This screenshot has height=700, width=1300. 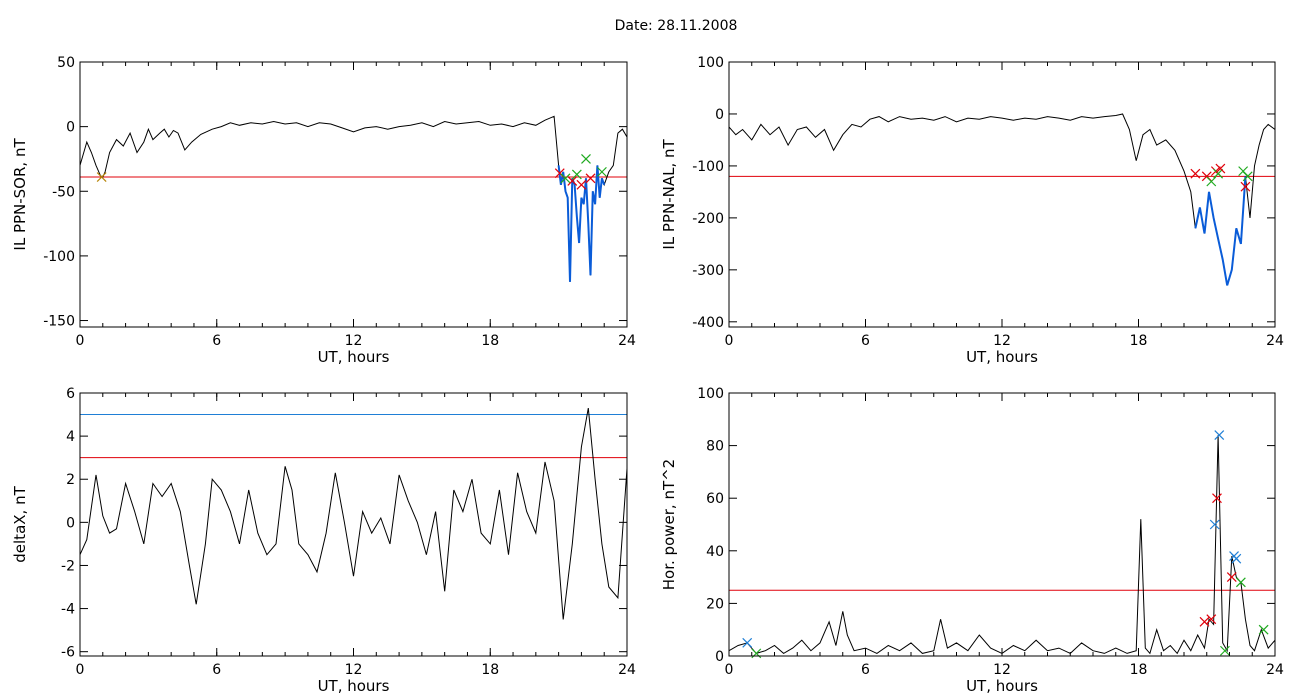 I want to click on p2-y-tick-label-0: 100, so click(x=710, y=63).